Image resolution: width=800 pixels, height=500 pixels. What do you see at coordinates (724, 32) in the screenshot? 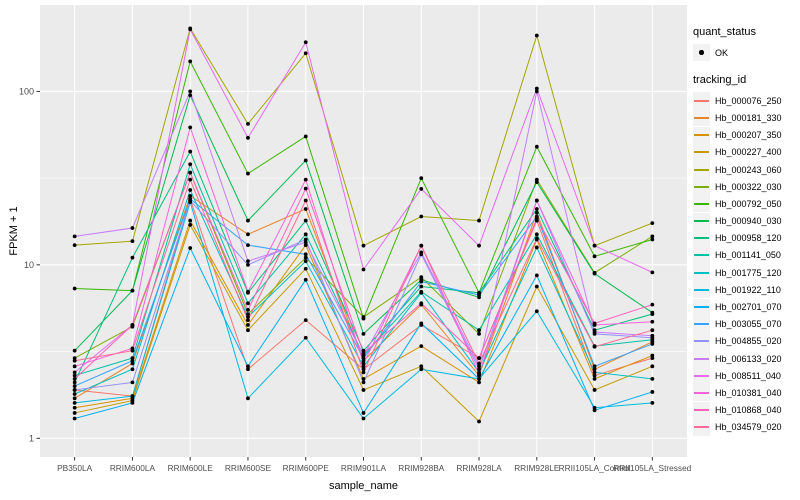
I see `legend-title-quant-status: quant_status` at bounding box center [724, 32].